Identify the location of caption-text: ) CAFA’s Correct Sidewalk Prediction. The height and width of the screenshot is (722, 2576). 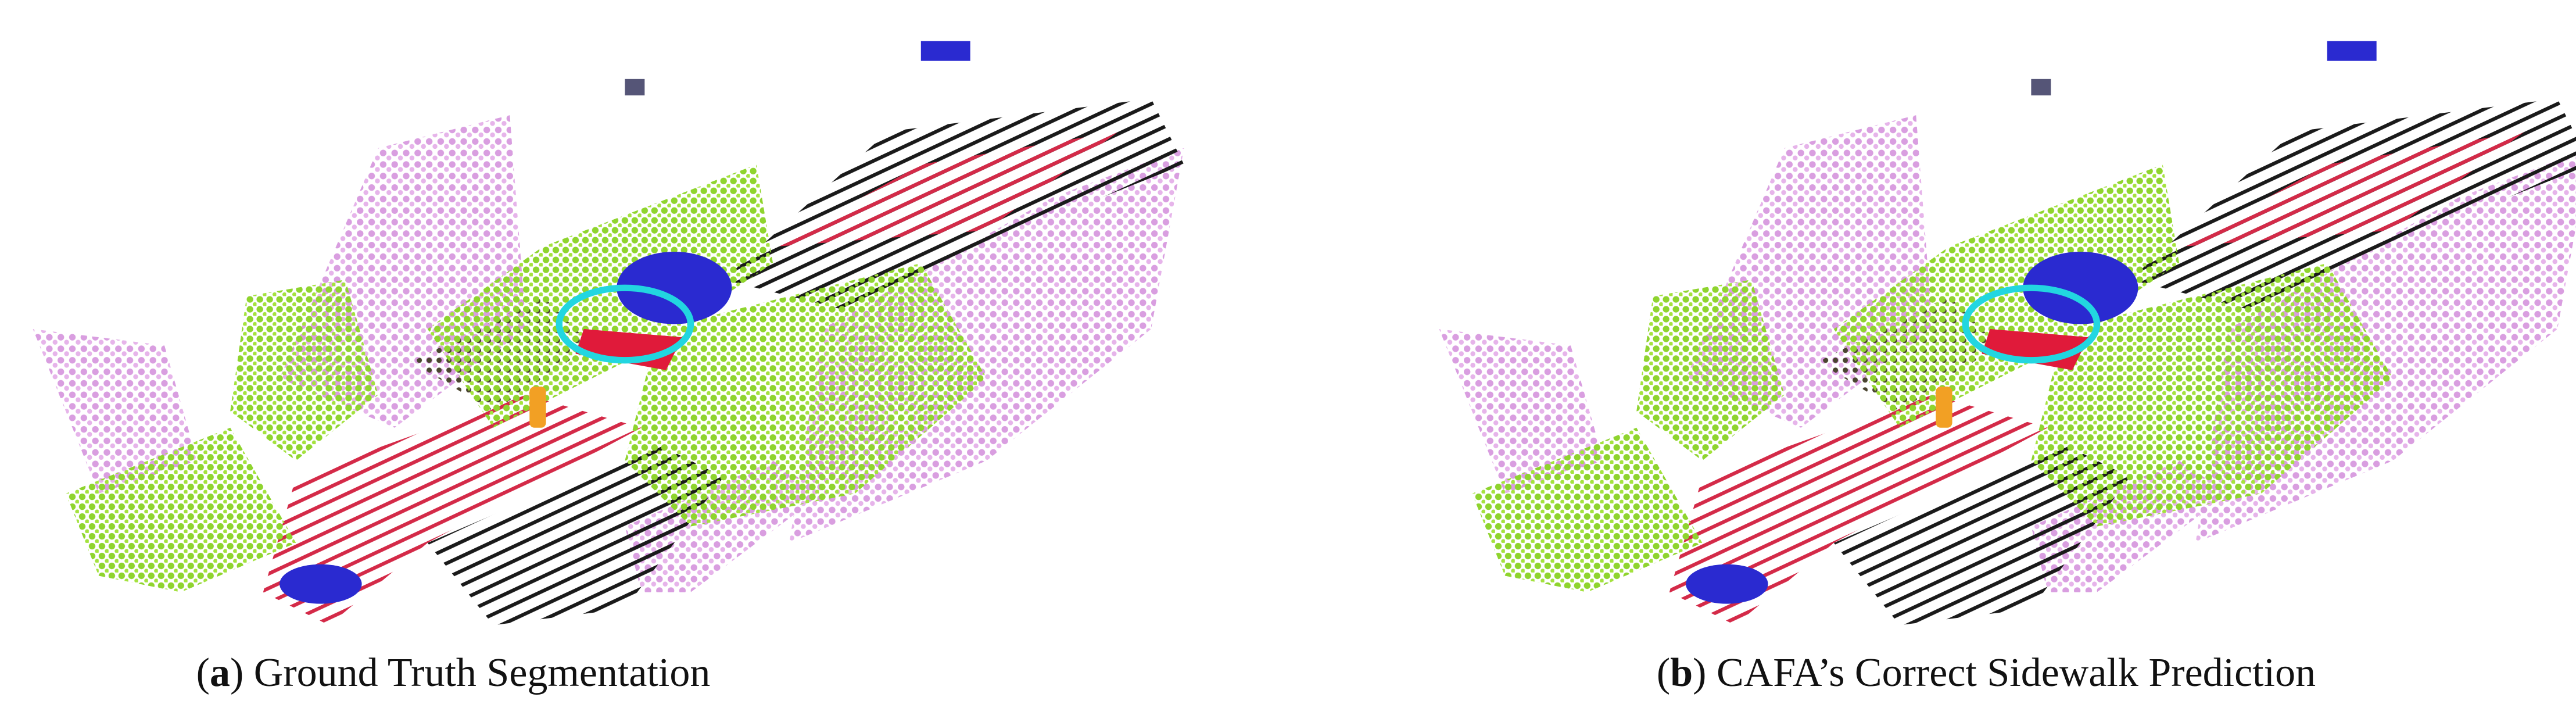
(2004, 672).